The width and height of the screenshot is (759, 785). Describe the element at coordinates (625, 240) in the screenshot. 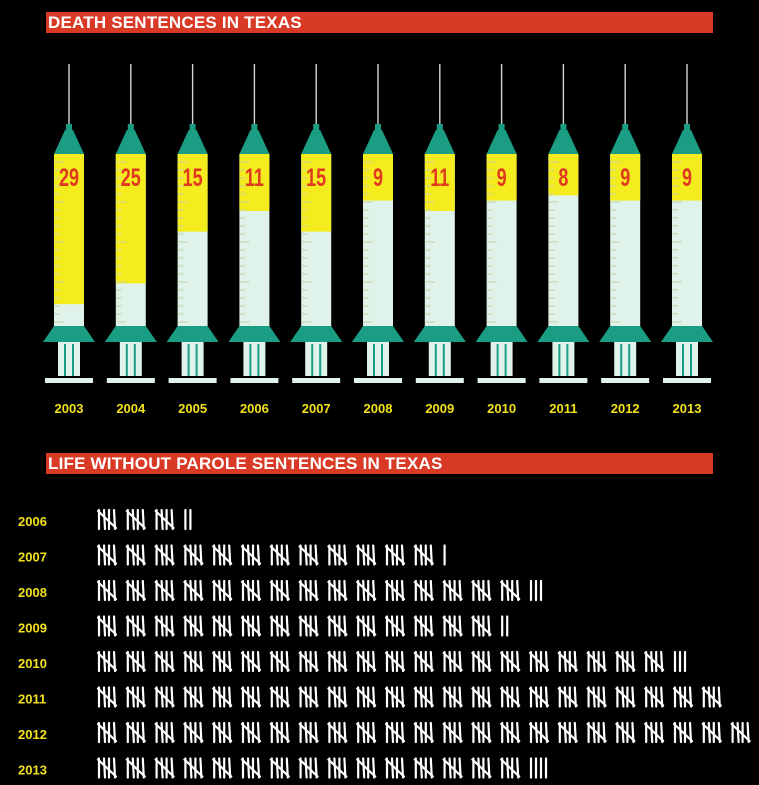

I see `syringe-2012: 9 2012` at that location.